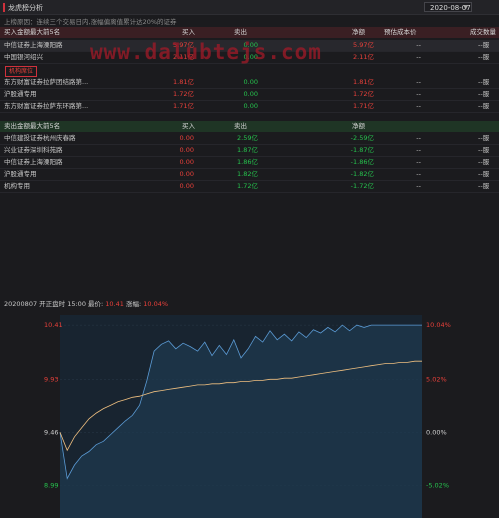 The height and width of the screenshot is (518, 499). What do you see at coordinates (21, 71) in the screenshot?
I see `institution-tag: 机构席位` at bounding box center [21, 71].